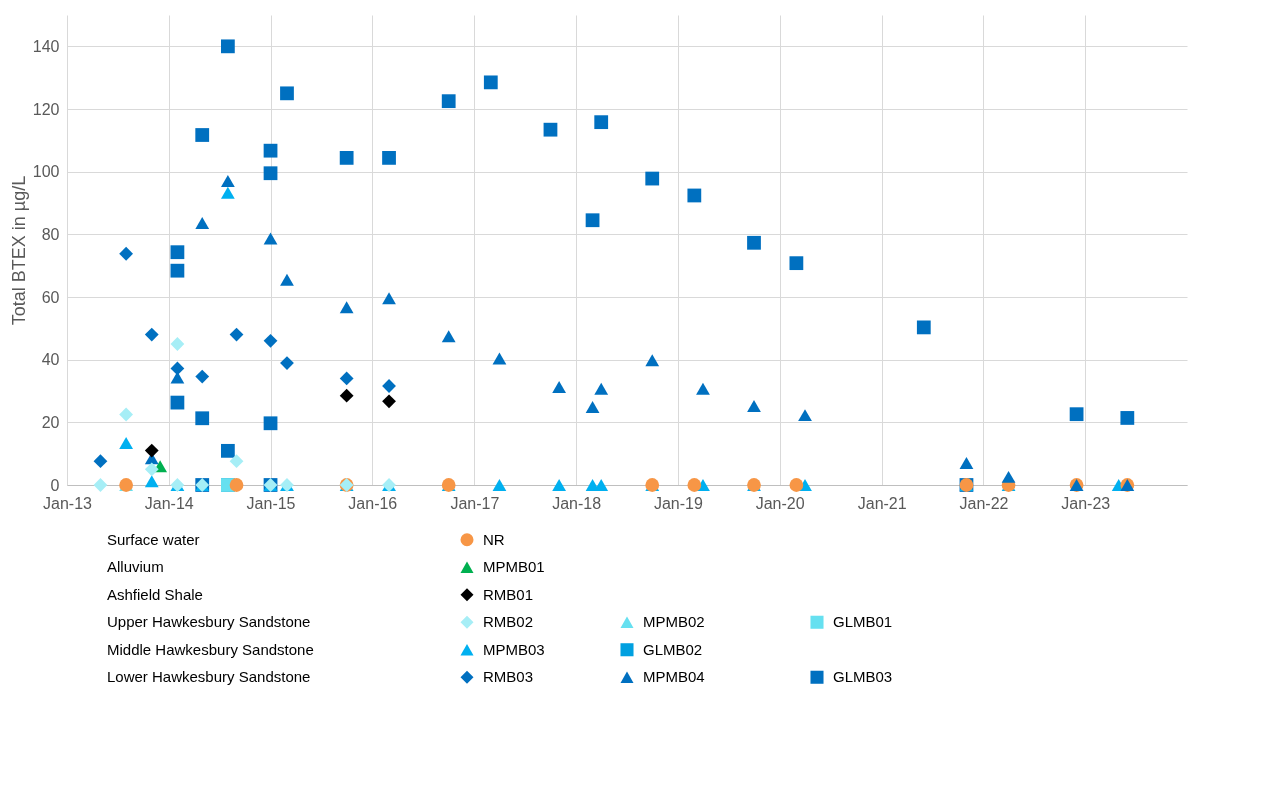 The height and width of the screenshot is (794, 1285). I want to click on y-tick-label: 60, so click(50, 297).